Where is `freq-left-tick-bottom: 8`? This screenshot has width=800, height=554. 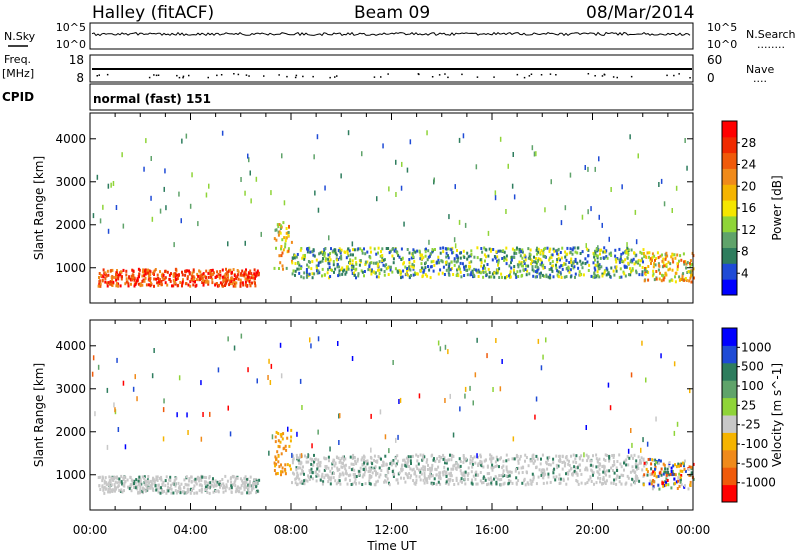
freq-left-tick-bottom: 8 is located at coordinates (80, 78).